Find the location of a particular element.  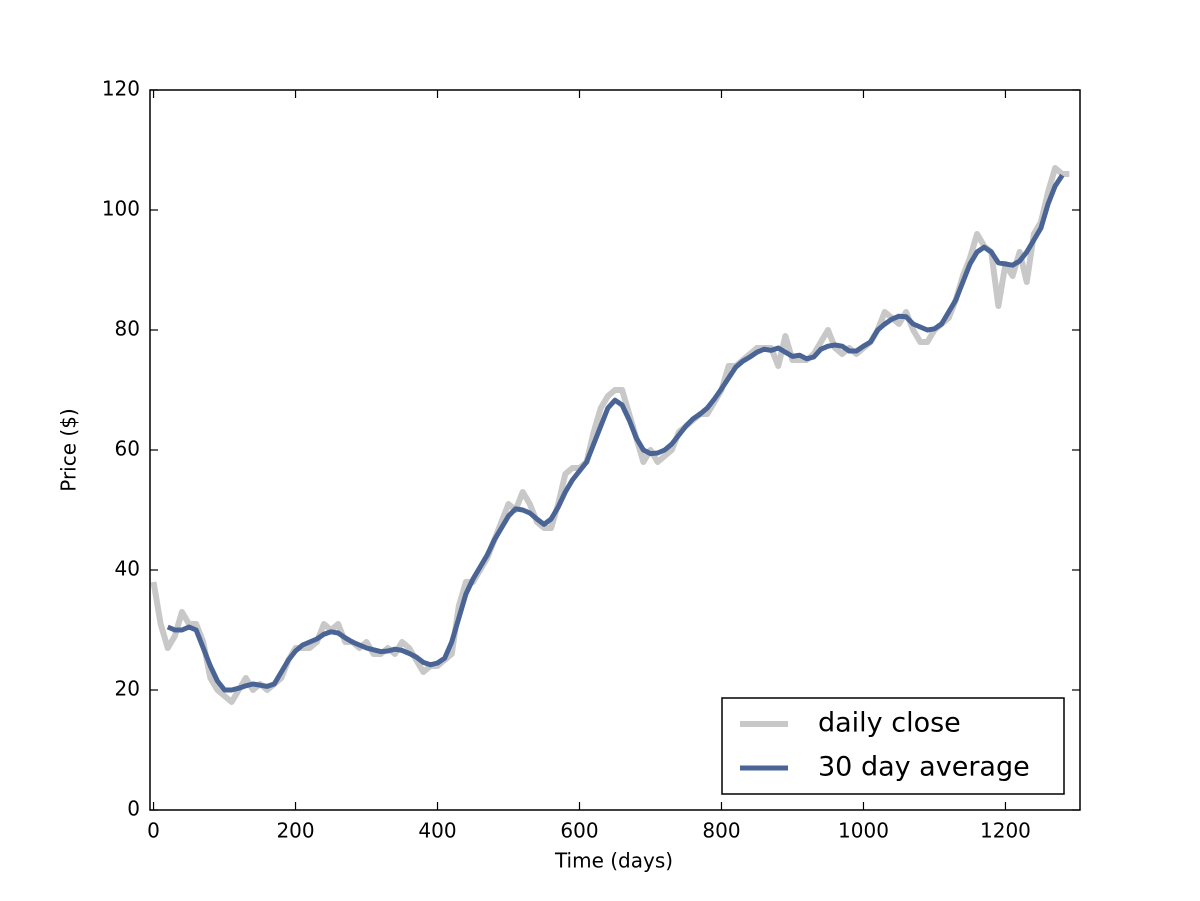

legend-label: 30 day average is located at coordinates (924, 767).